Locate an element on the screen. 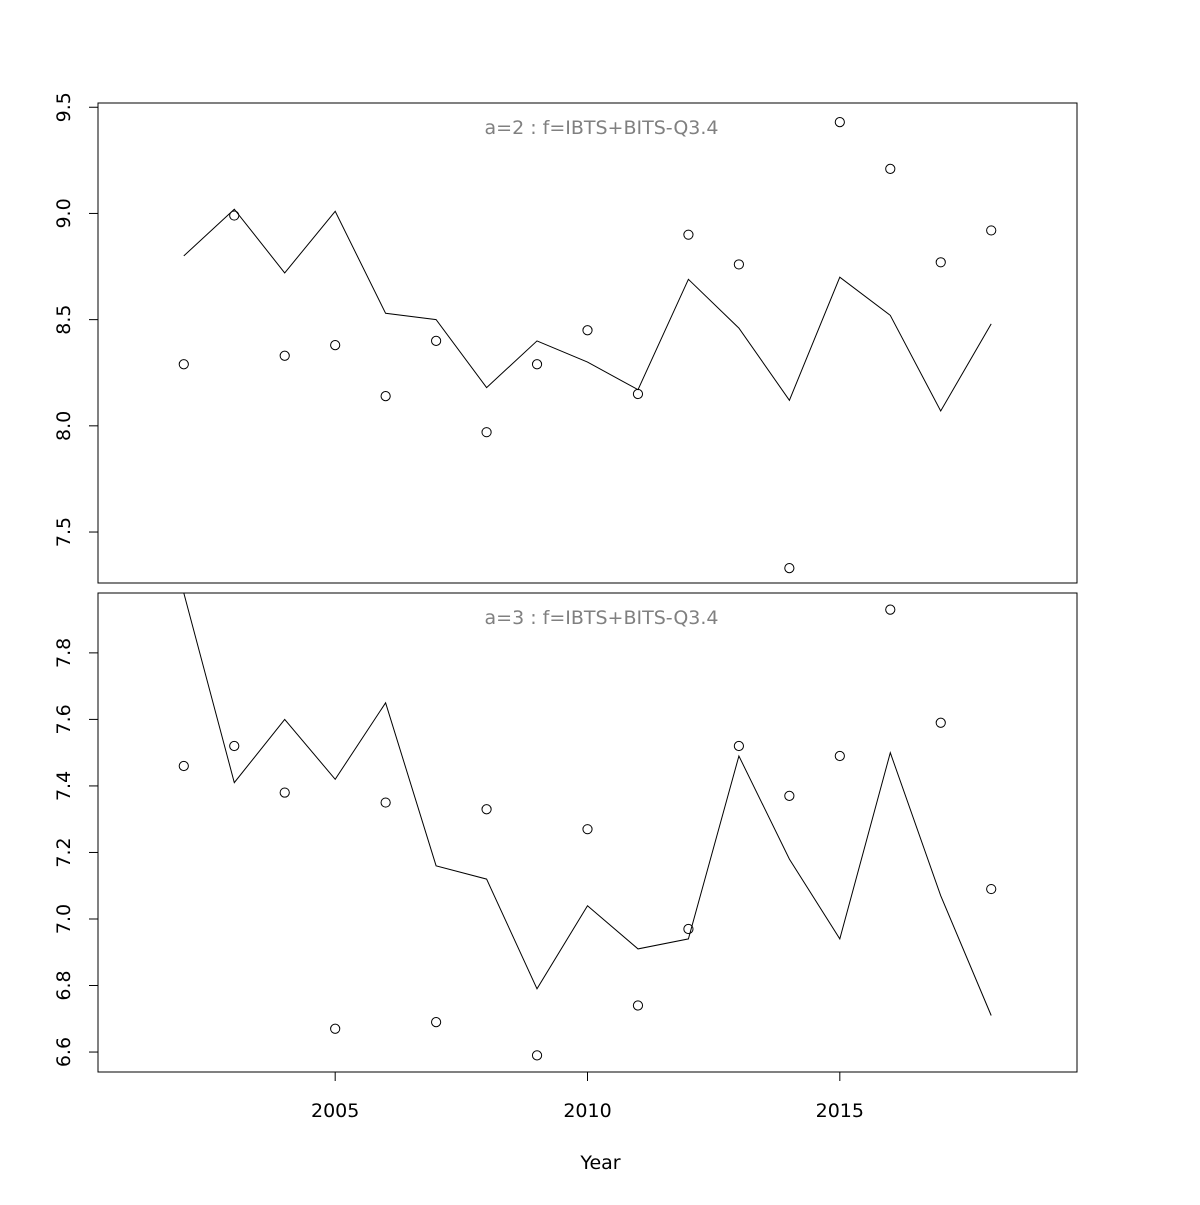 This screenshot has width=1200, height=1205. panel-1-y-tick-label: 8.5 is located at coordinates (64, 320).